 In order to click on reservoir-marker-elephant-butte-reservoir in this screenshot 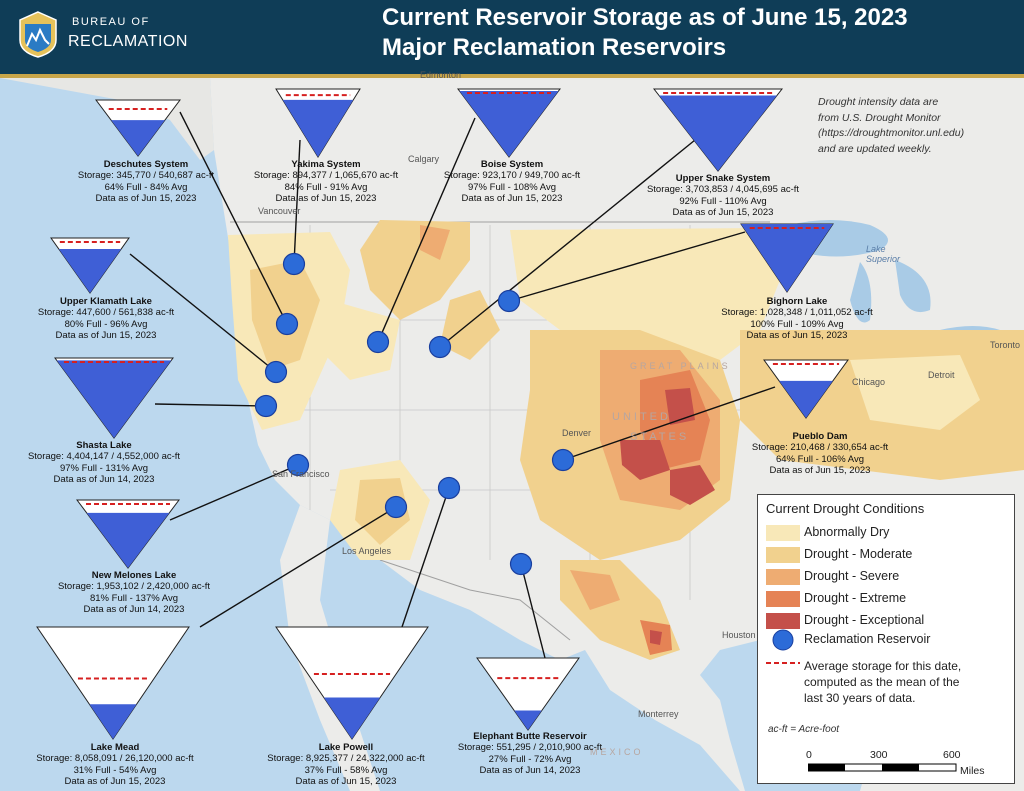, I will do `click(521, 564)`.